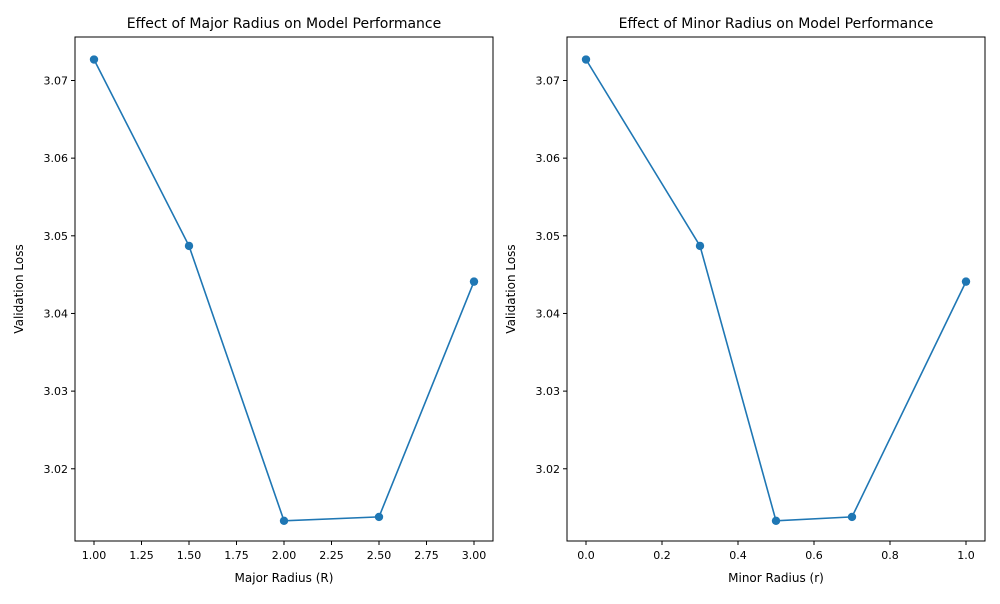  What do you see at coordinates (586, 555) in the screenshot?
I see `x-tick-label: 0.0` at bounding box center [586, 555].